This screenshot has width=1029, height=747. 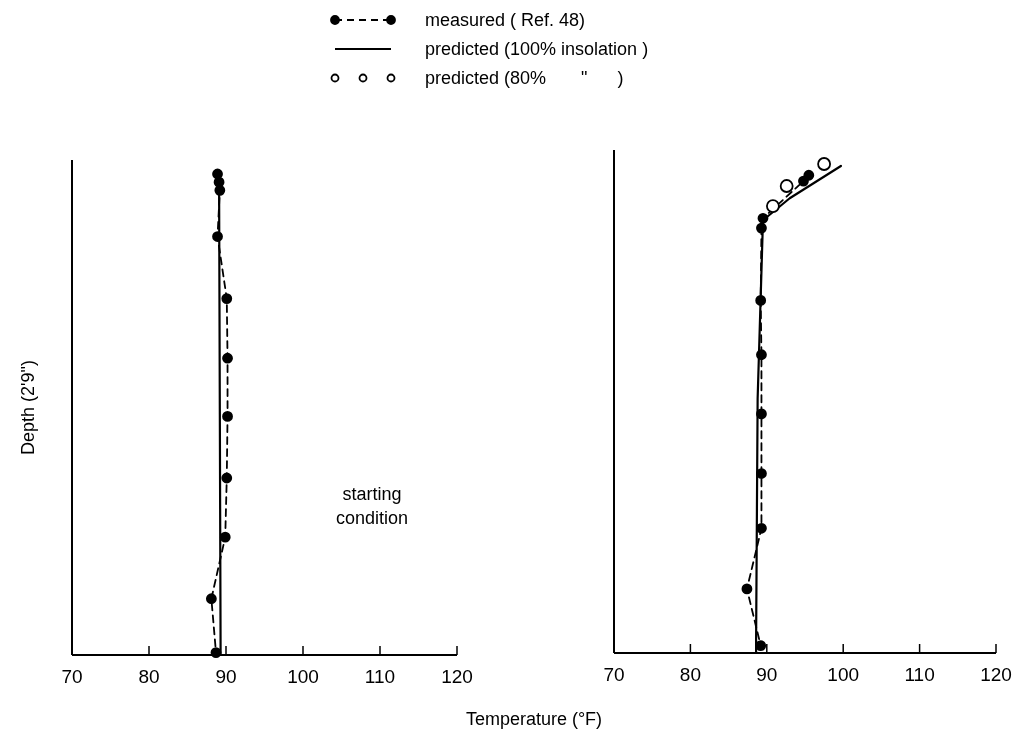 I want to click on legend-label: measured ( Ref. 48), so click(x=505, y=20).